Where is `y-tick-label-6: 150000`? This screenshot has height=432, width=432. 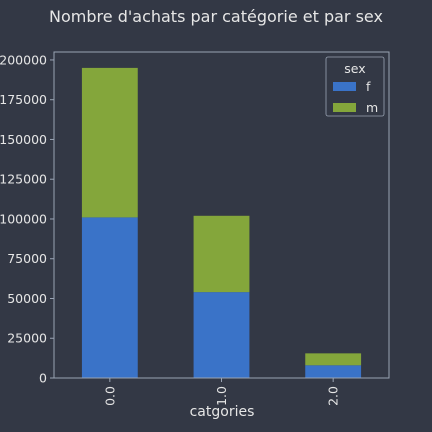
y-tick-label-6: 150000 is located at coordinates (23, 139).